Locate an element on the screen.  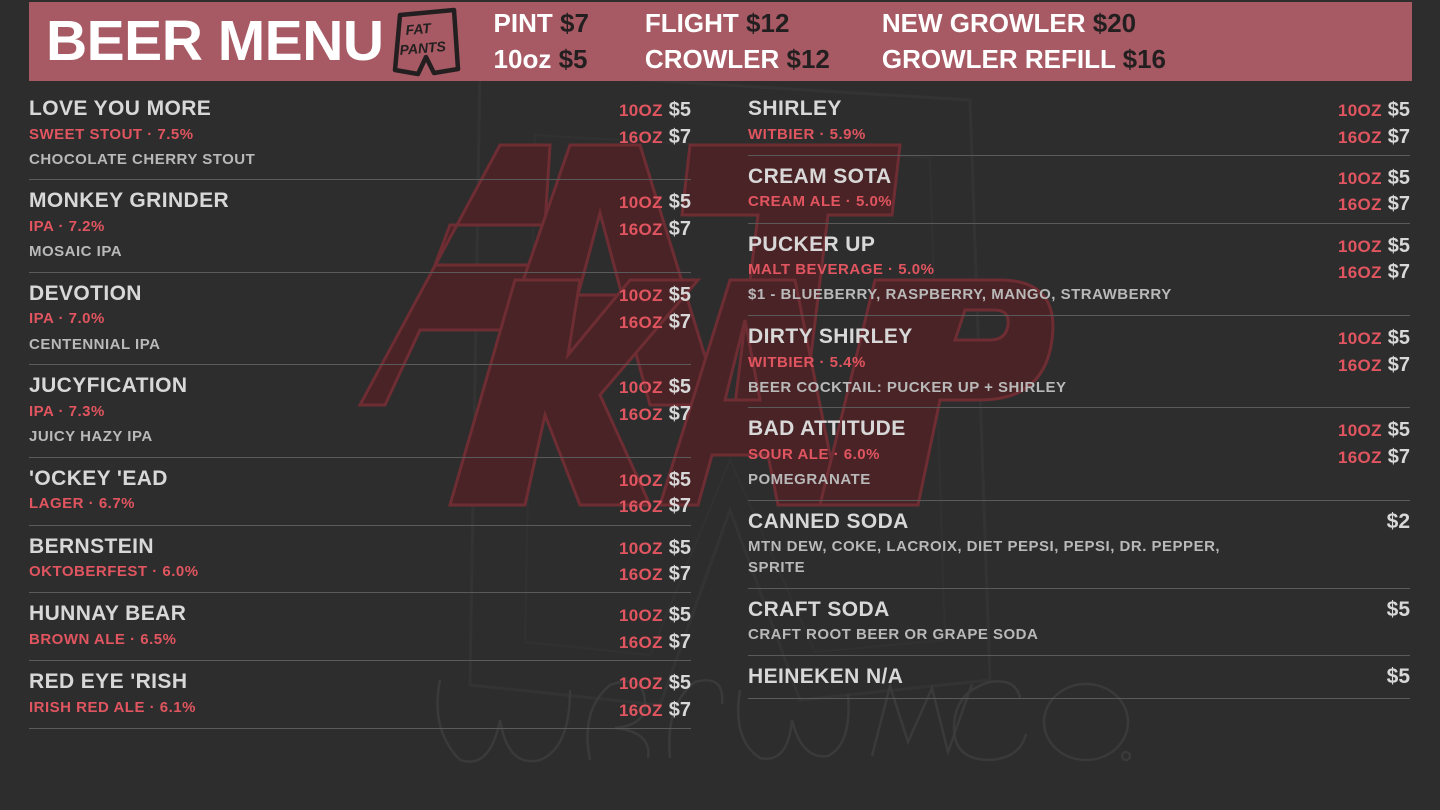
price-label: GROWLER REFILL is located at coordinates (998, 58).